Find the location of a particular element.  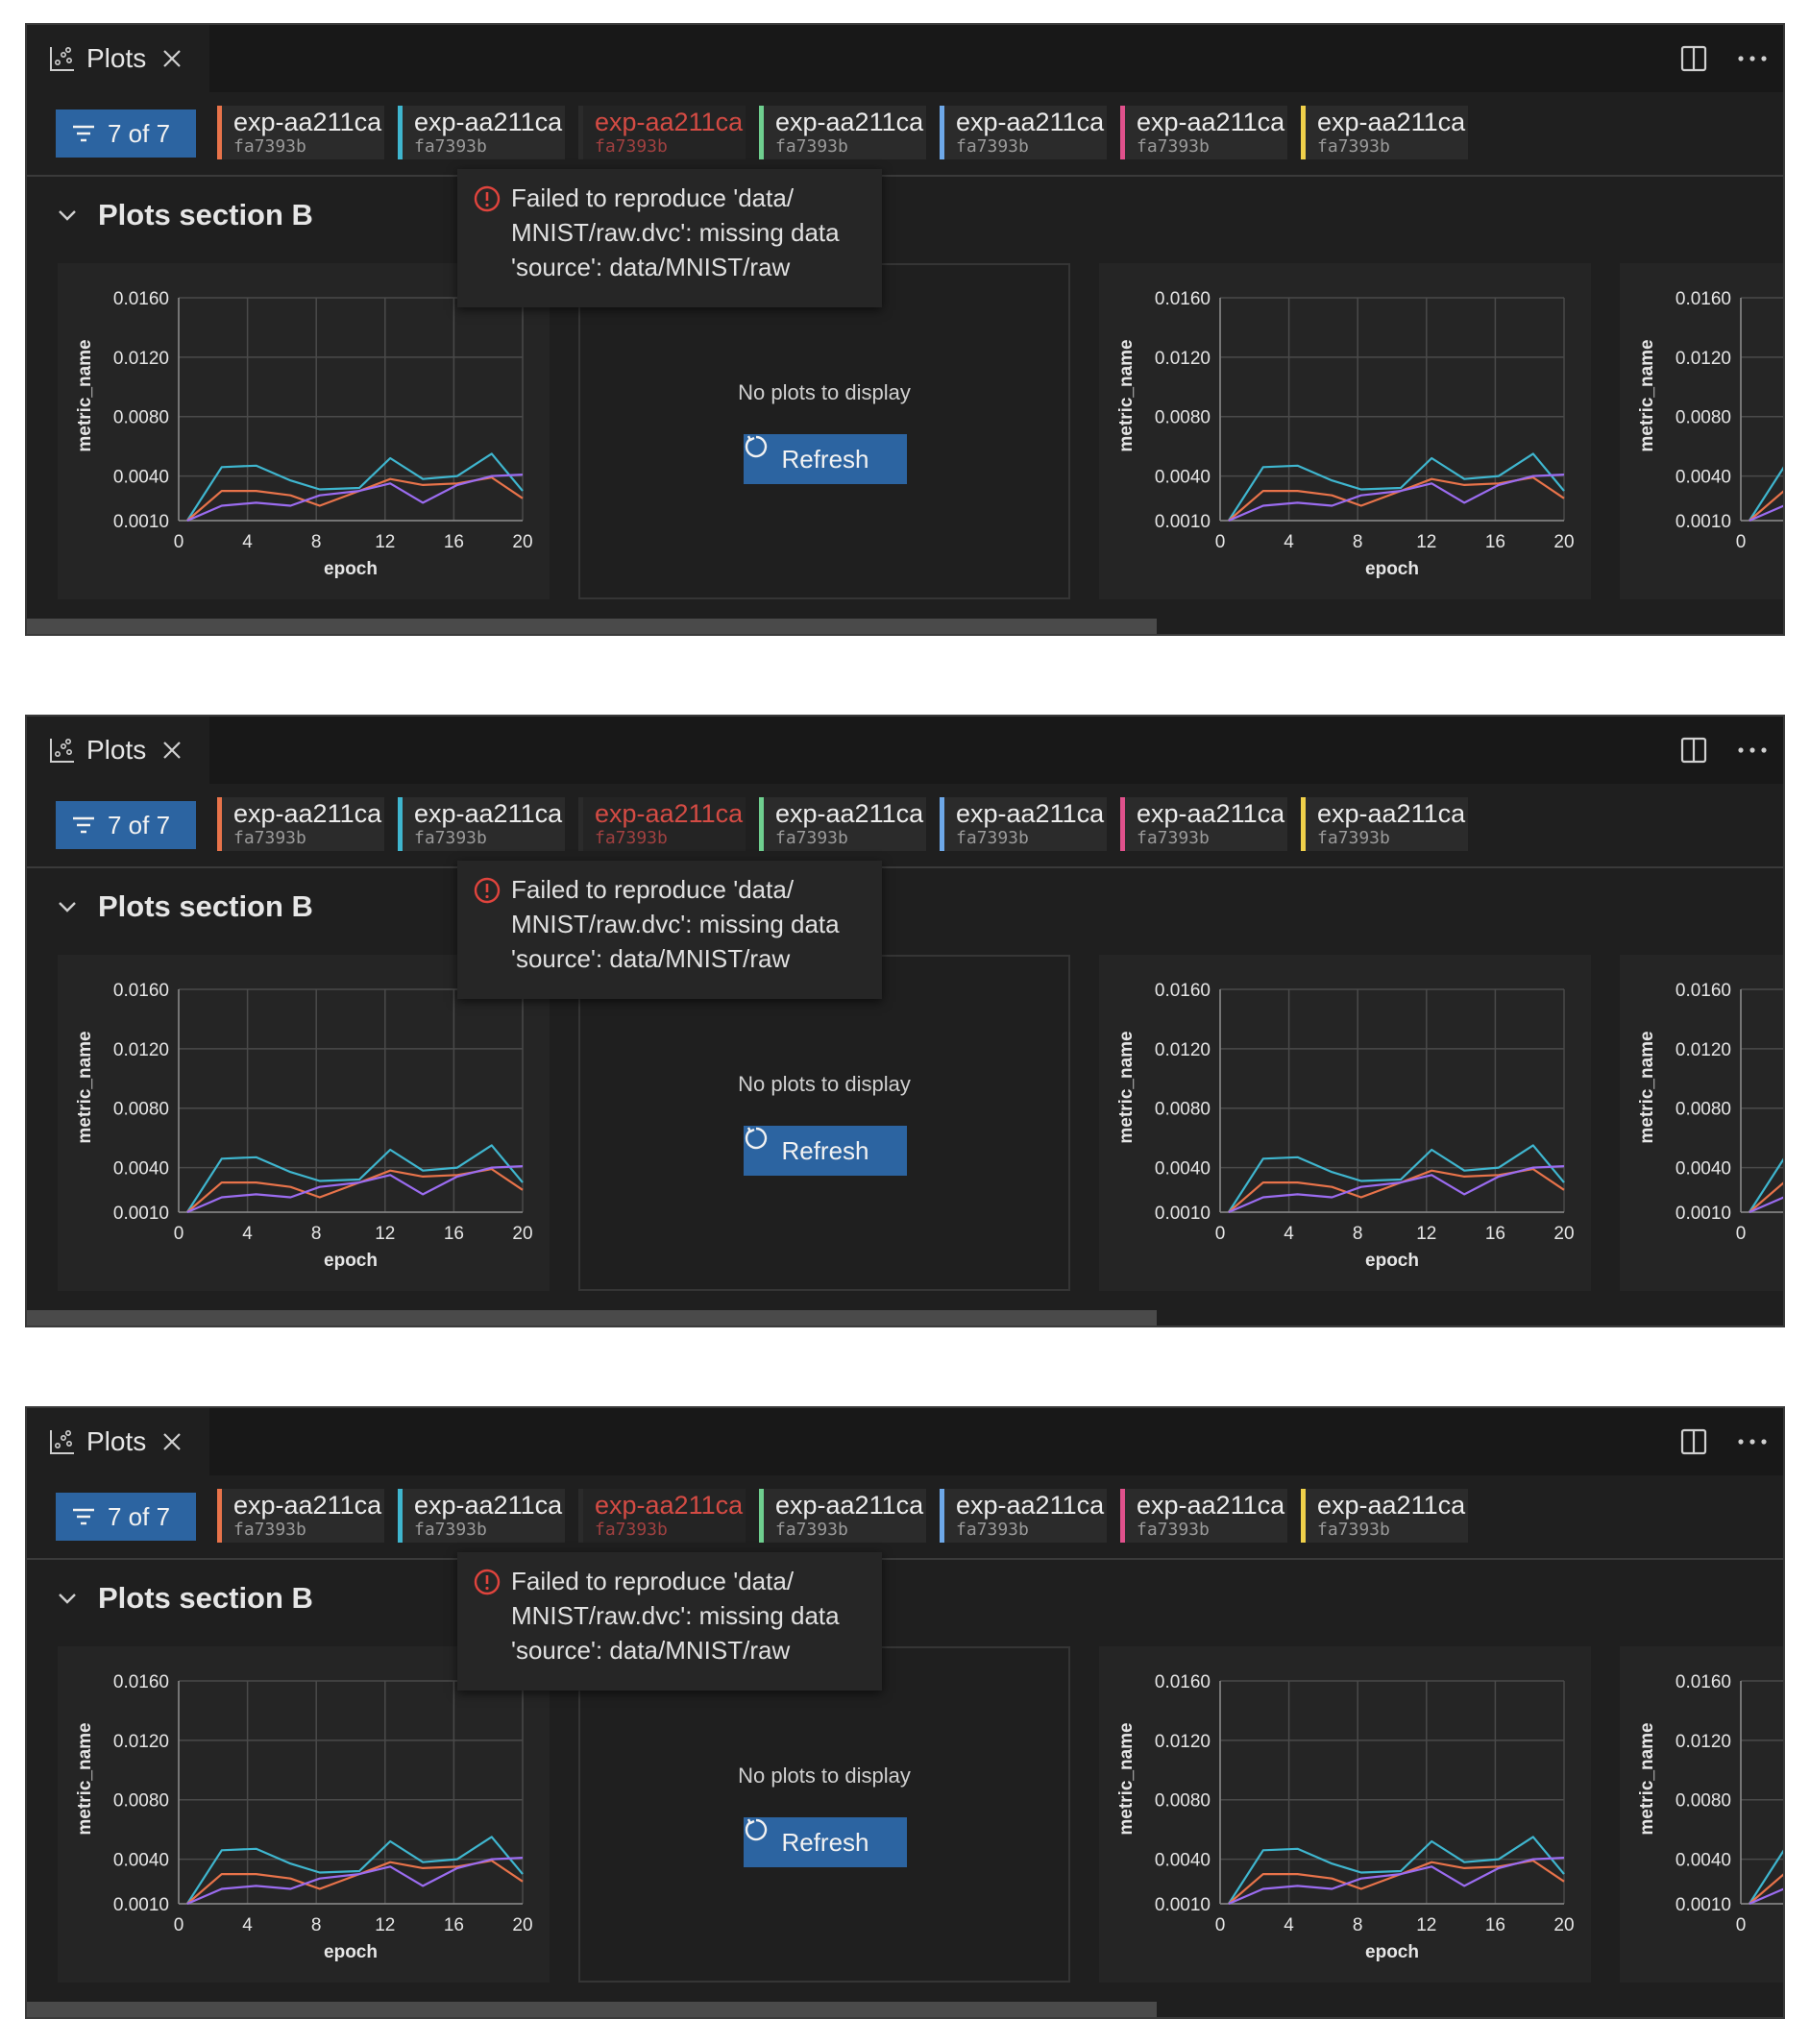

x-tick-label: 16 is located at coordinates (1495, 1925).